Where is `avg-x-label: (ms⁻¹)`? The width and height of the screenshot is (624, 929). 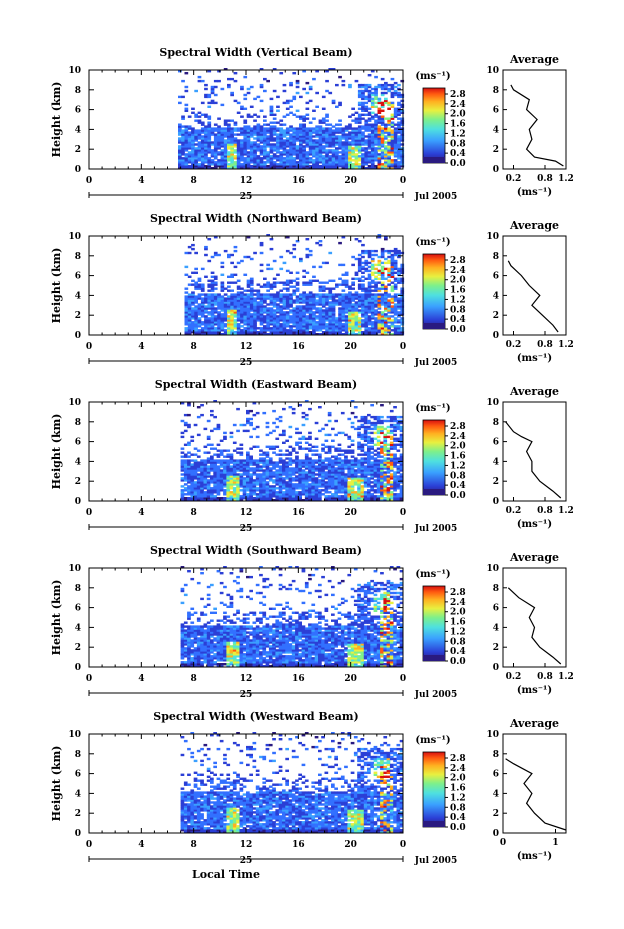 avg-x-label: (ms⁻¹) is located at coordinates (534, 192).